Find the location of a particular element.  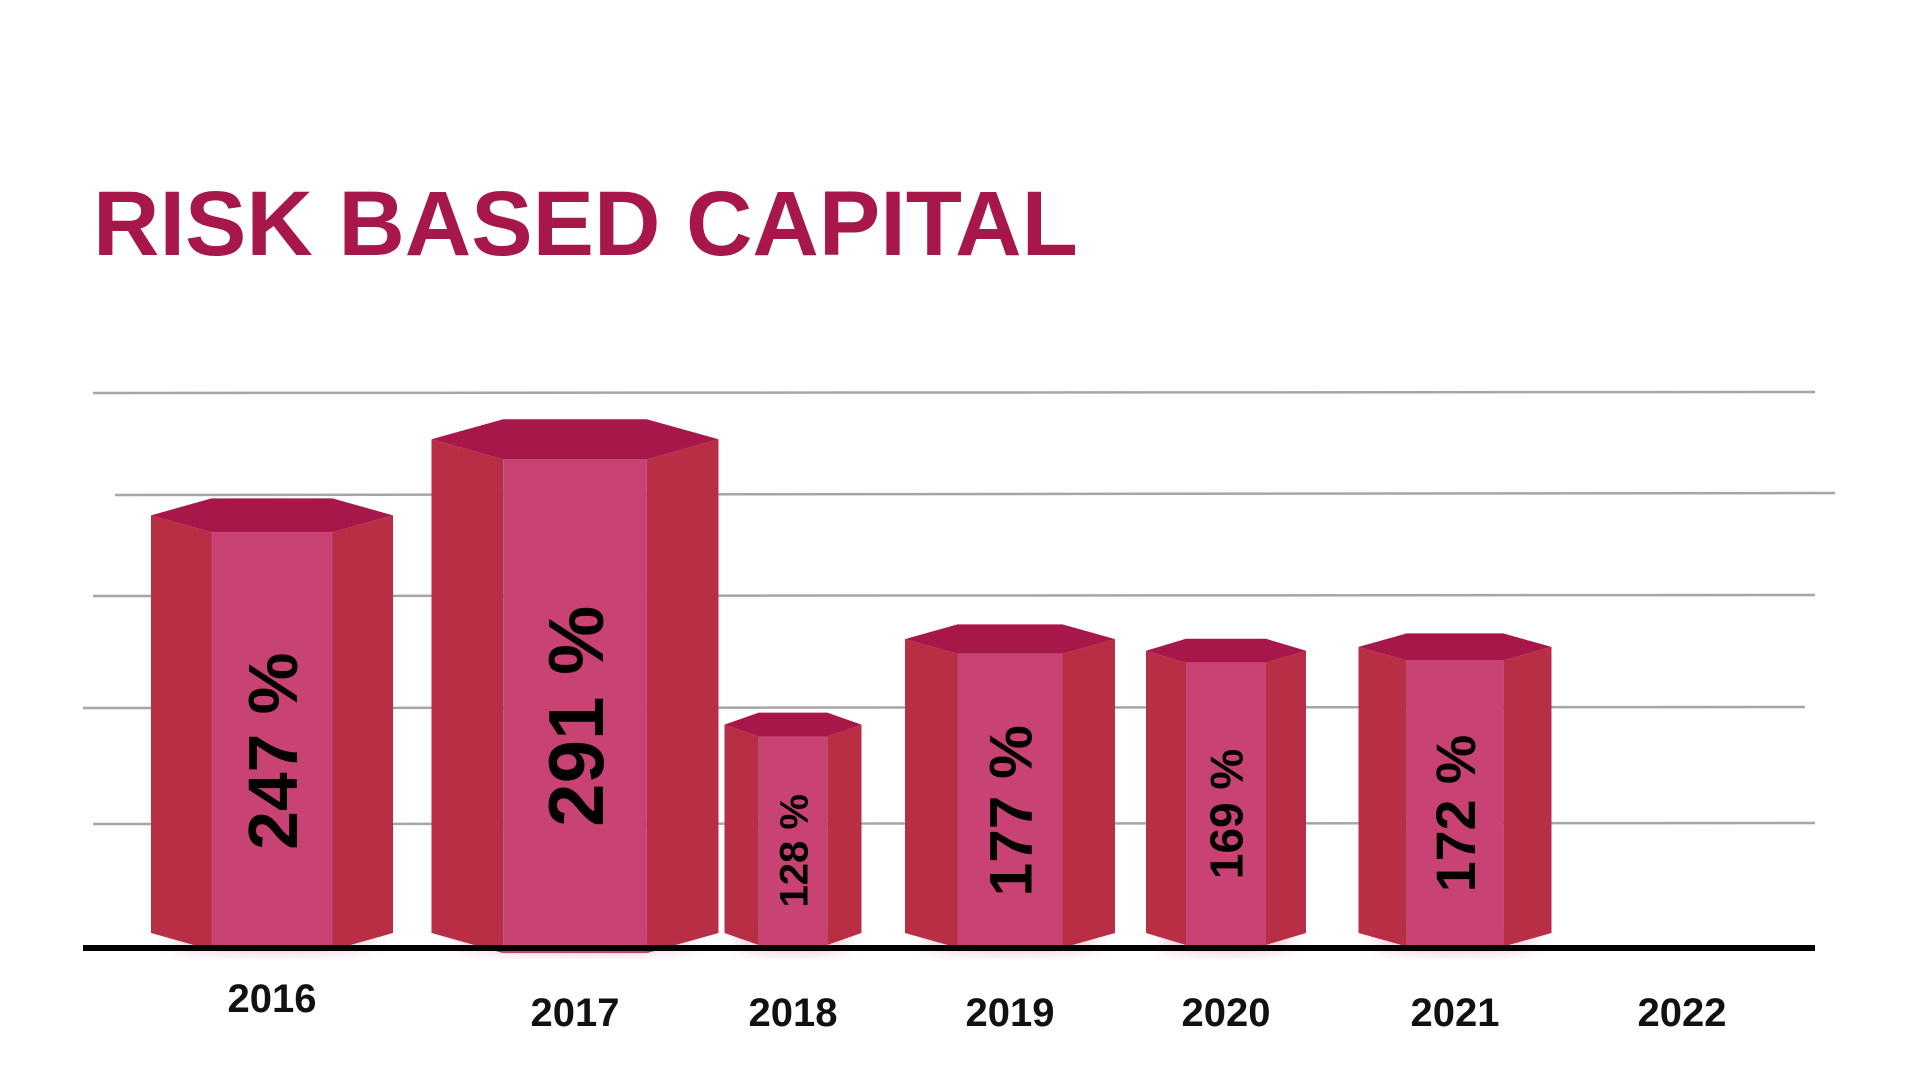

x-tick-label: 2020 is located at coordinates (1226, 1013).